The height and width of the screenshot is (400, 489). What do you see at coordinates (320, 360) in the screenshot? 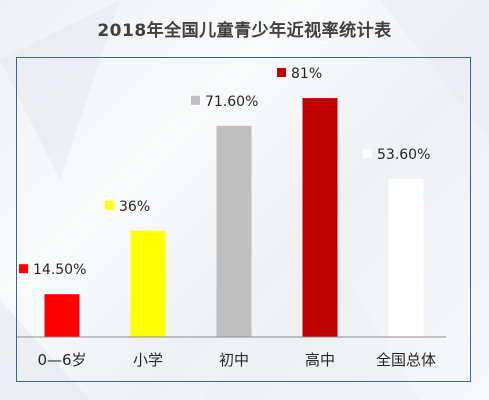
I see `x-tick-label-3: 高中` at bounding box center [320, 360].